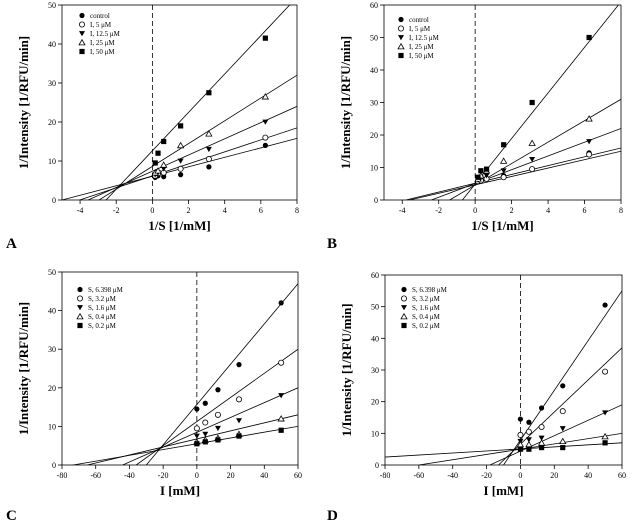 The height and width of the screenshot is (526, 638). What do you see at coordinates (424, 290) in the screenshot?
I see `legend-item: S, 6.398 μM` at bounding box center [424, 290].